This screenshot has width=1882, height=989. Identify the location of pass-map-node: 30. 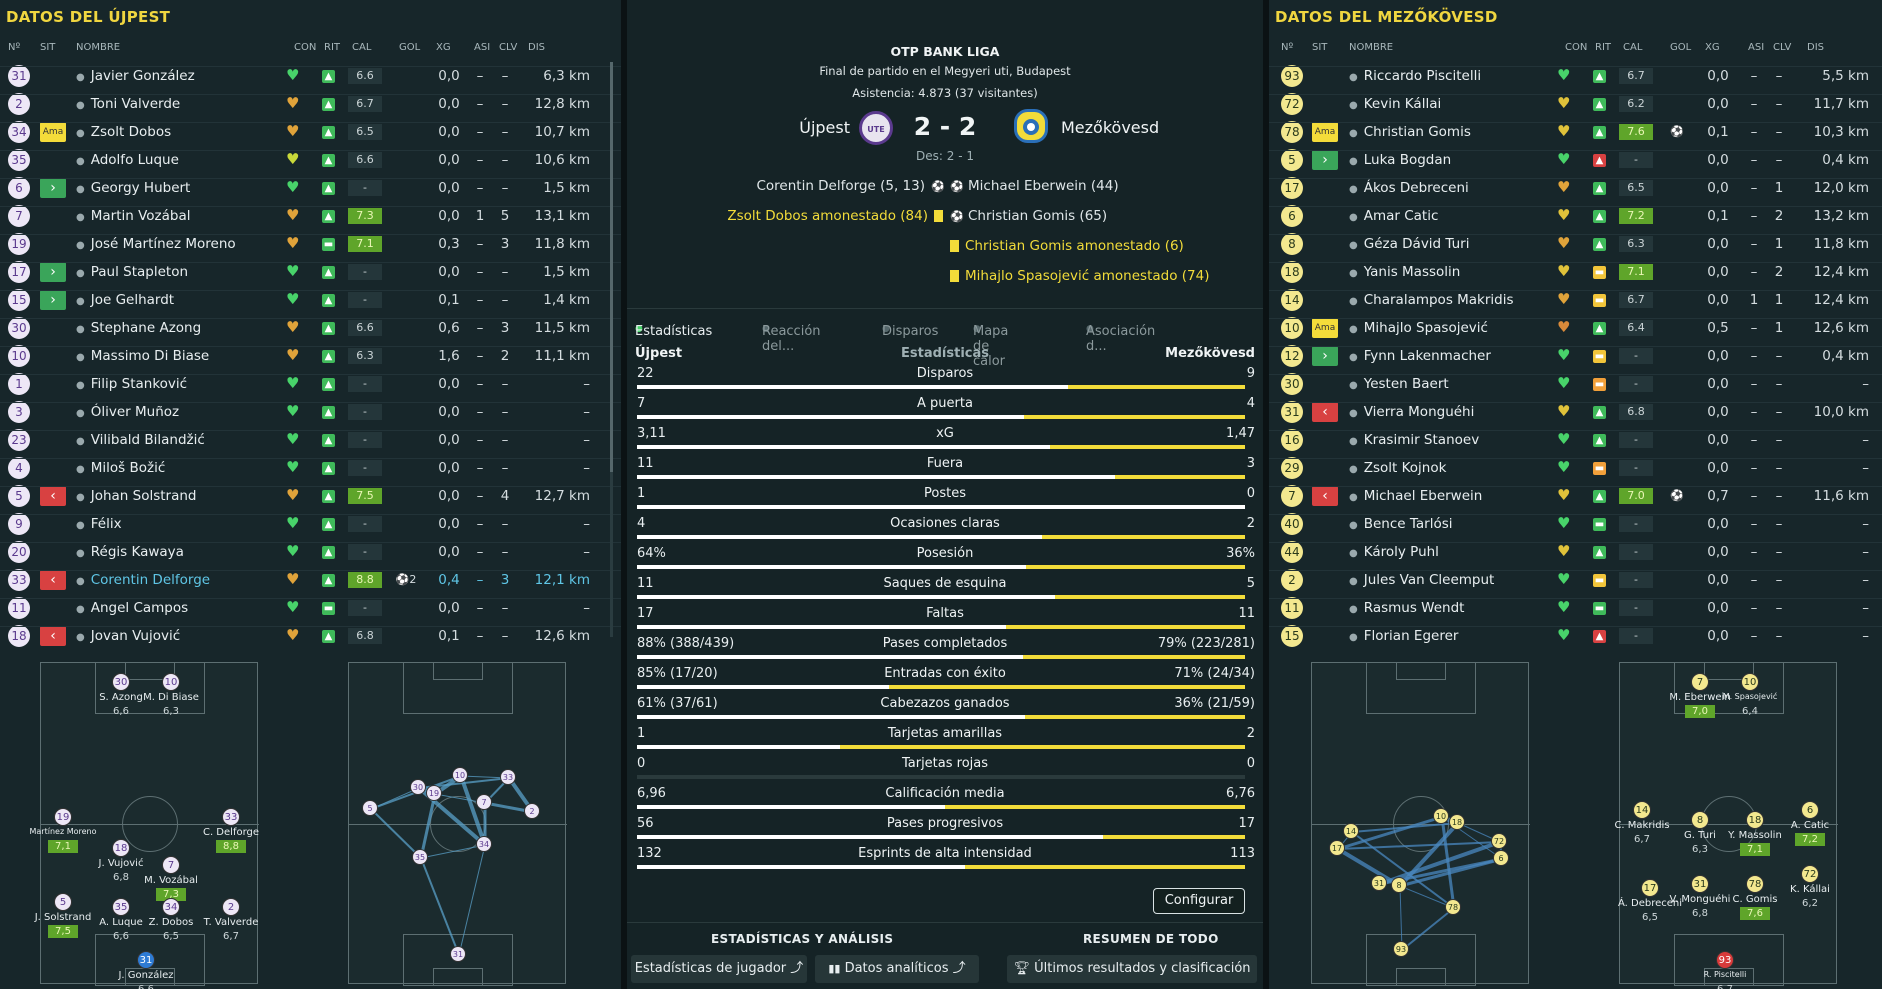
(418, 787).